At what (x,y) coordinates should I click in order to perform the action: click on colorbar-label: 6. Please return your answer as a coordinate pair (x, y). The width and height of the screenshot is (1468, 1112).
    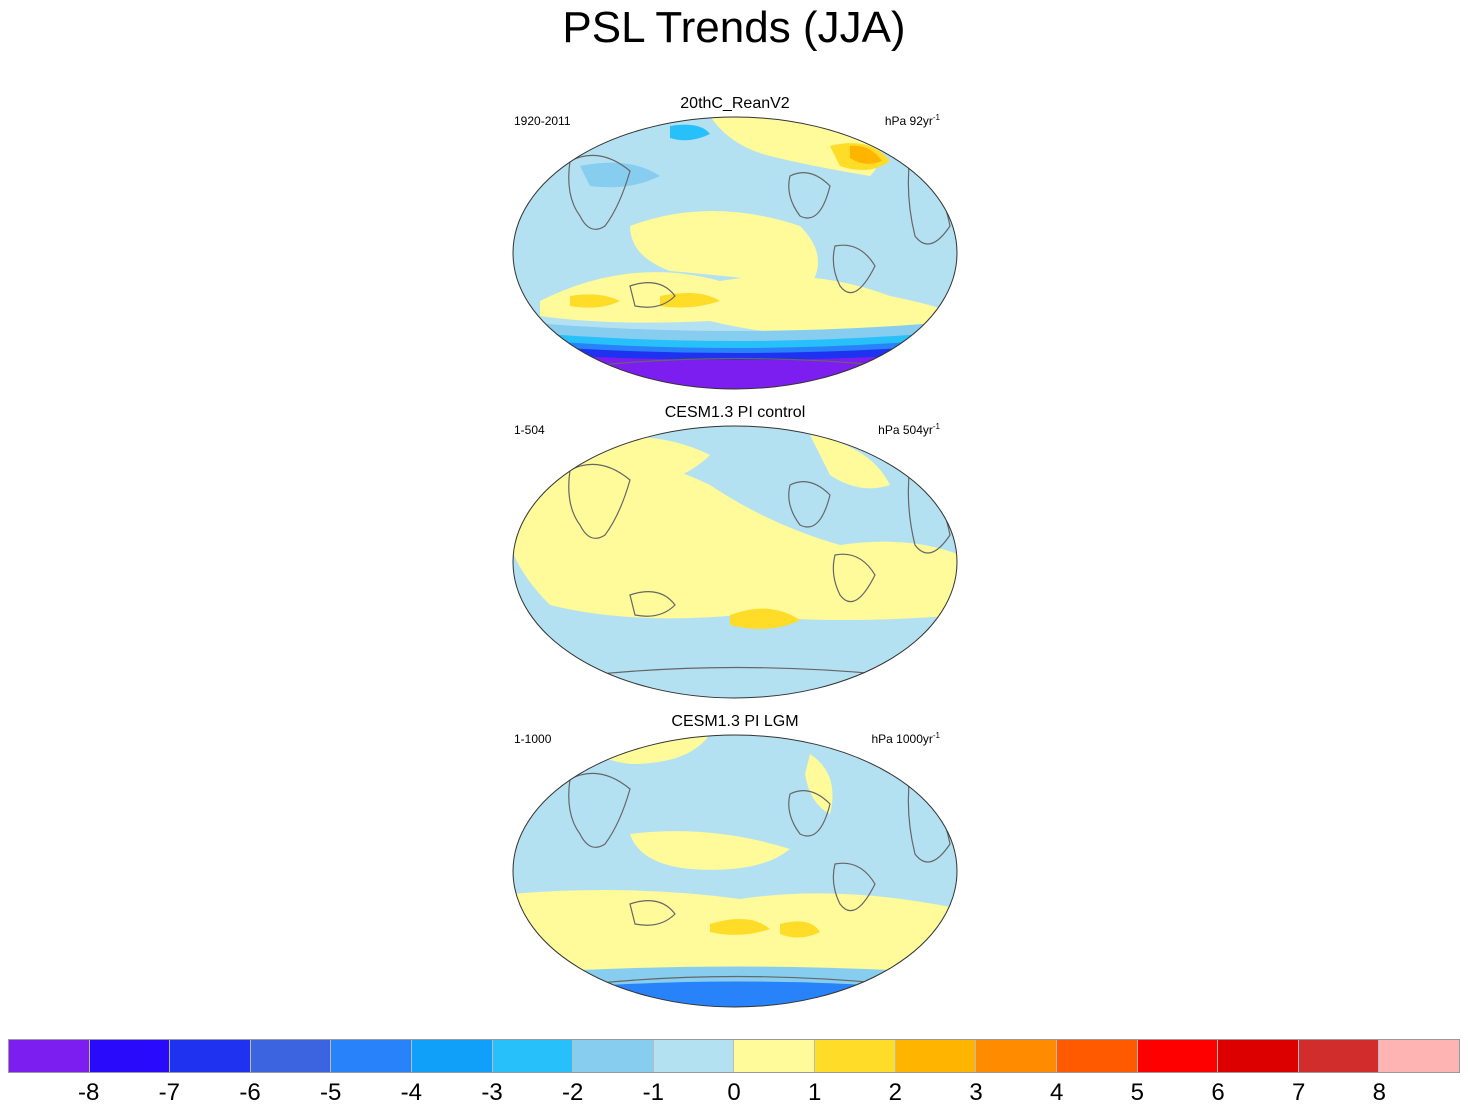
    Looking at the image, I should click on (1218, 1092).